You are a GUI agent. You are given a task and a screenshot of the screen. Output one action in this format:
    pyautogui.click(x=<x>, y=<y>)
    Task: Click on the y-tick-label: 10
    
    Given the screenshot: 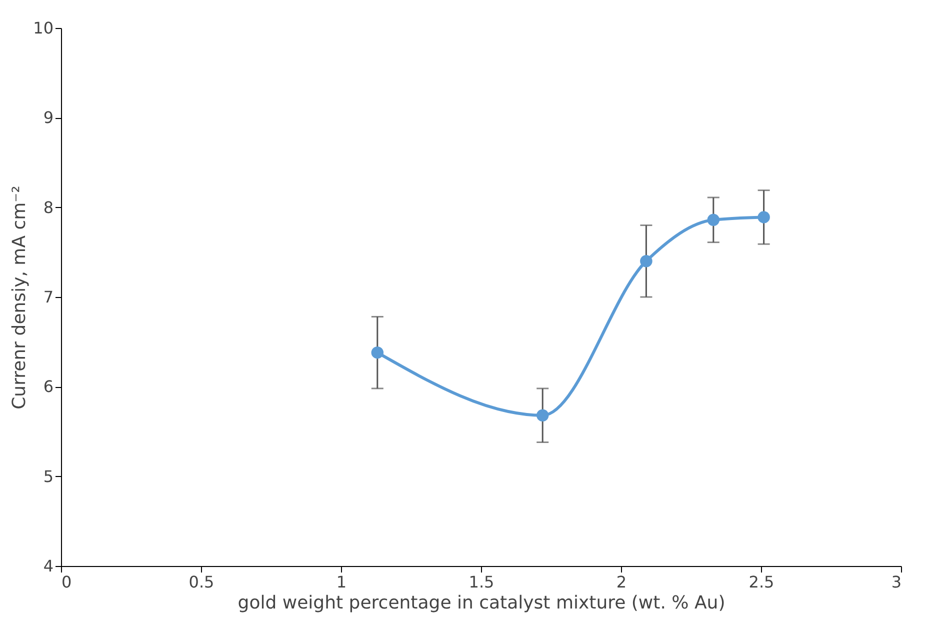 What is the action you would take?
    pyautogui.click(x=43, y=28)
    